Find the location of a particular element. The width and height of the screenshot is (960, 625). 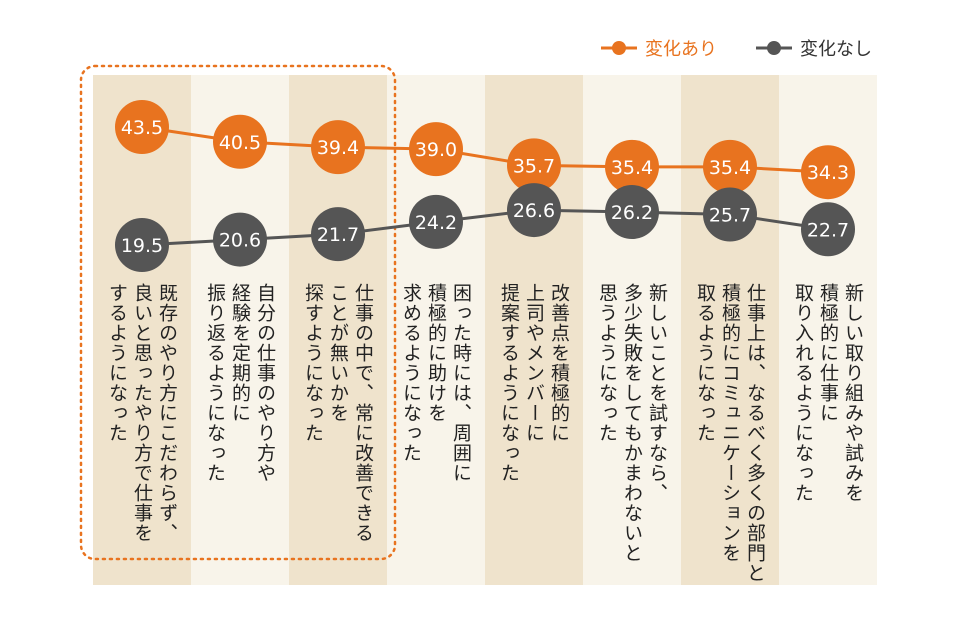

category-label-6: 新しいことを試すなら、 多少失敗をしてもかまわないと 思うようになった is located at coordinates (632, 423).